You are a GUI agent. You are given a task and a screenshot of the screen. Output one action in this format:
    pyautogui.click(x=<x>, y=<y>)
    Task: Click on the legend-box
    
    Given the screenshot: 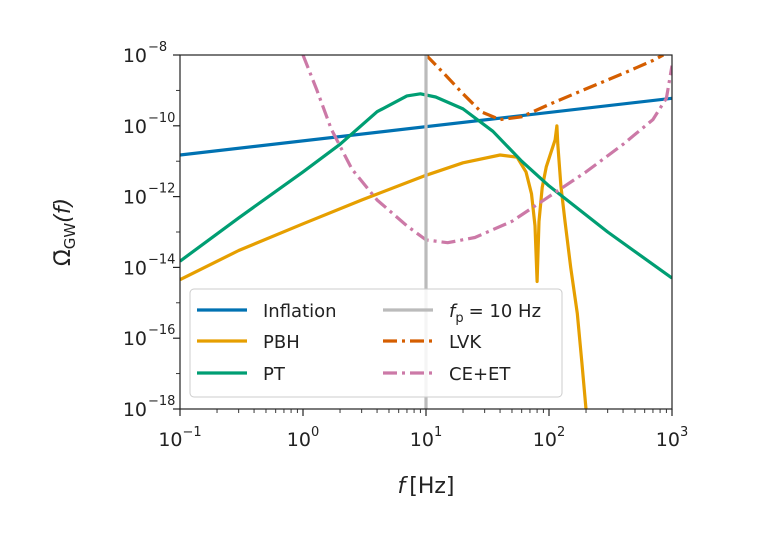 What is the action you would take?
    pyautogui.click(x=376, y=343)
    